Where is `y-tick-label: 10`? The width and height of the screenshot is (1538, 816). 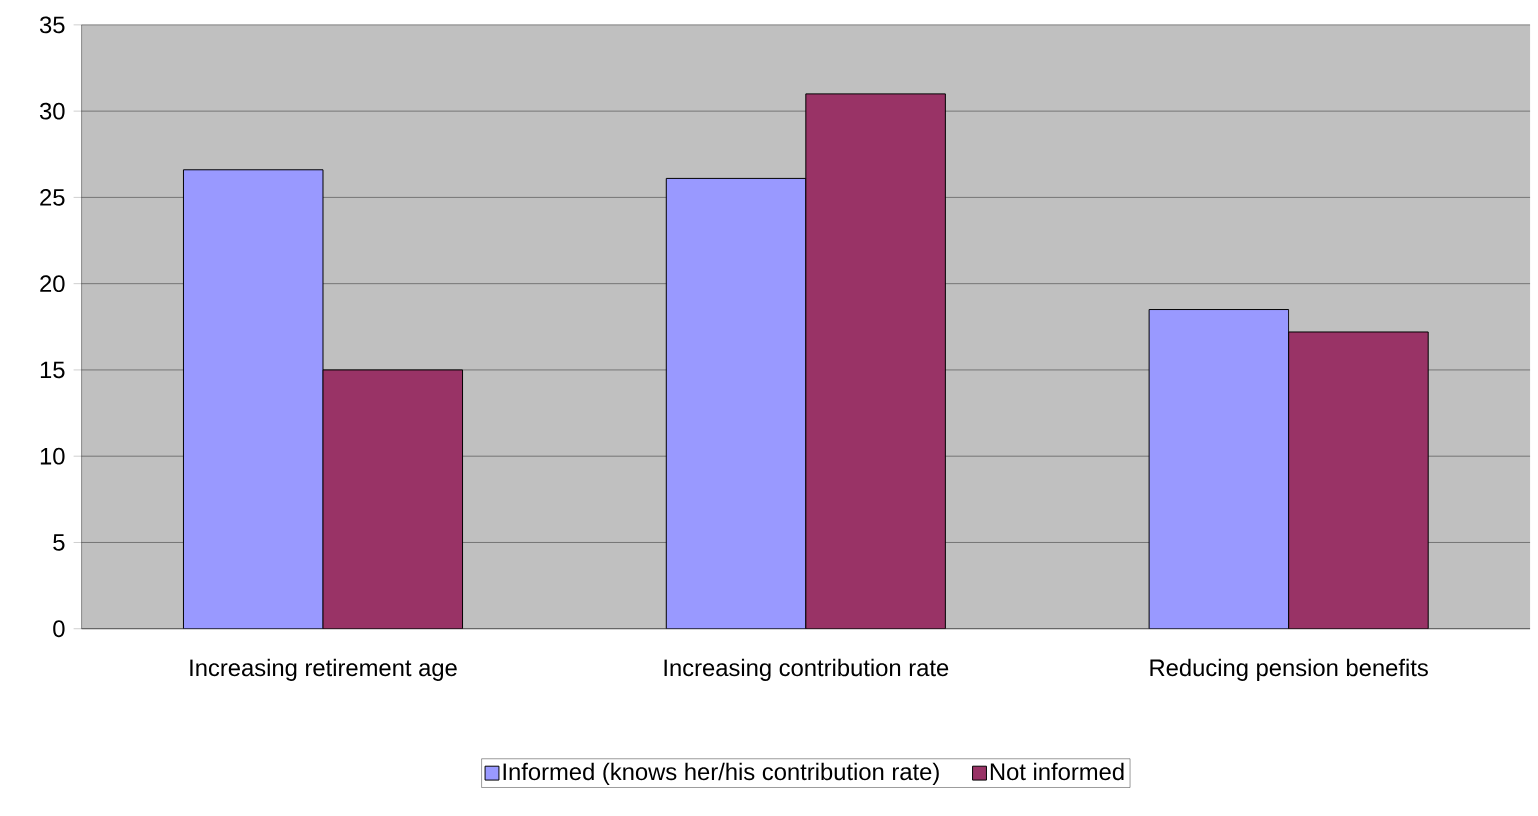 y-tick-label: 10 is located at coordinates (52, 456).